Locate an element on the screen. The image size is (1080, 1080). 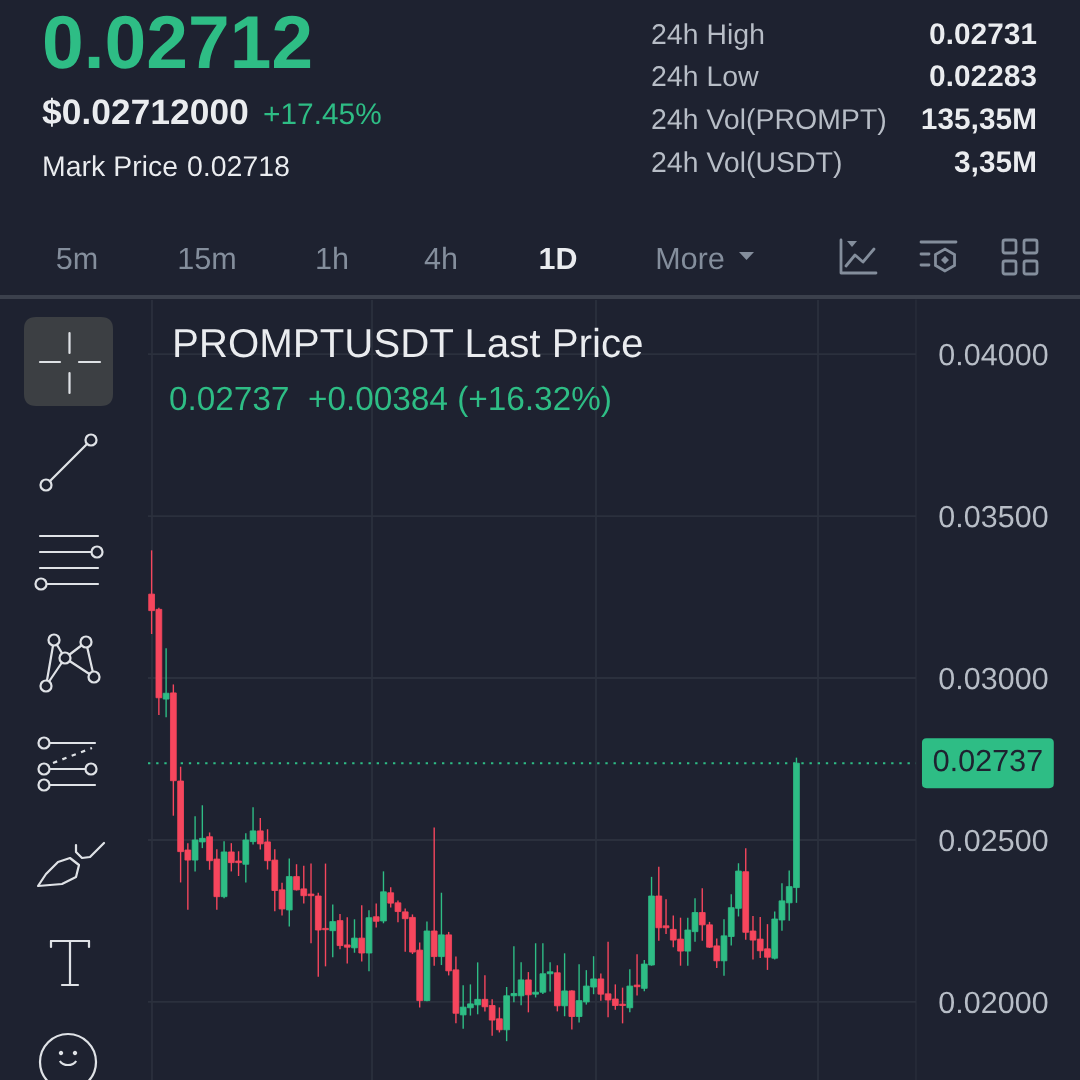
text: $0.02712000 is located at coordinates (145, 112).